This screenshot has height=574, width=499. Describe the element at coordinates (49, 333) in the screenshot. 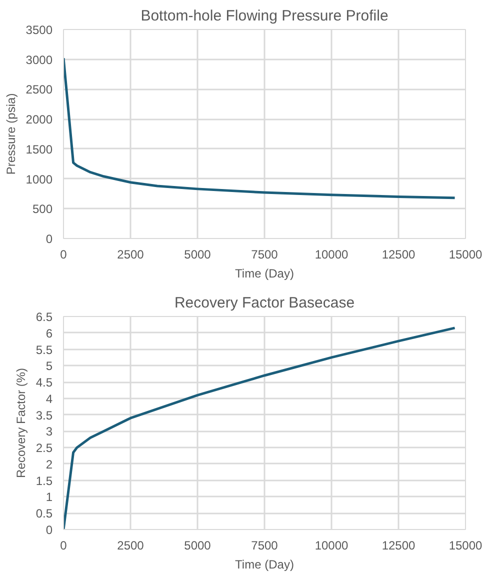

I see `y-tick-label: 6` at that location.